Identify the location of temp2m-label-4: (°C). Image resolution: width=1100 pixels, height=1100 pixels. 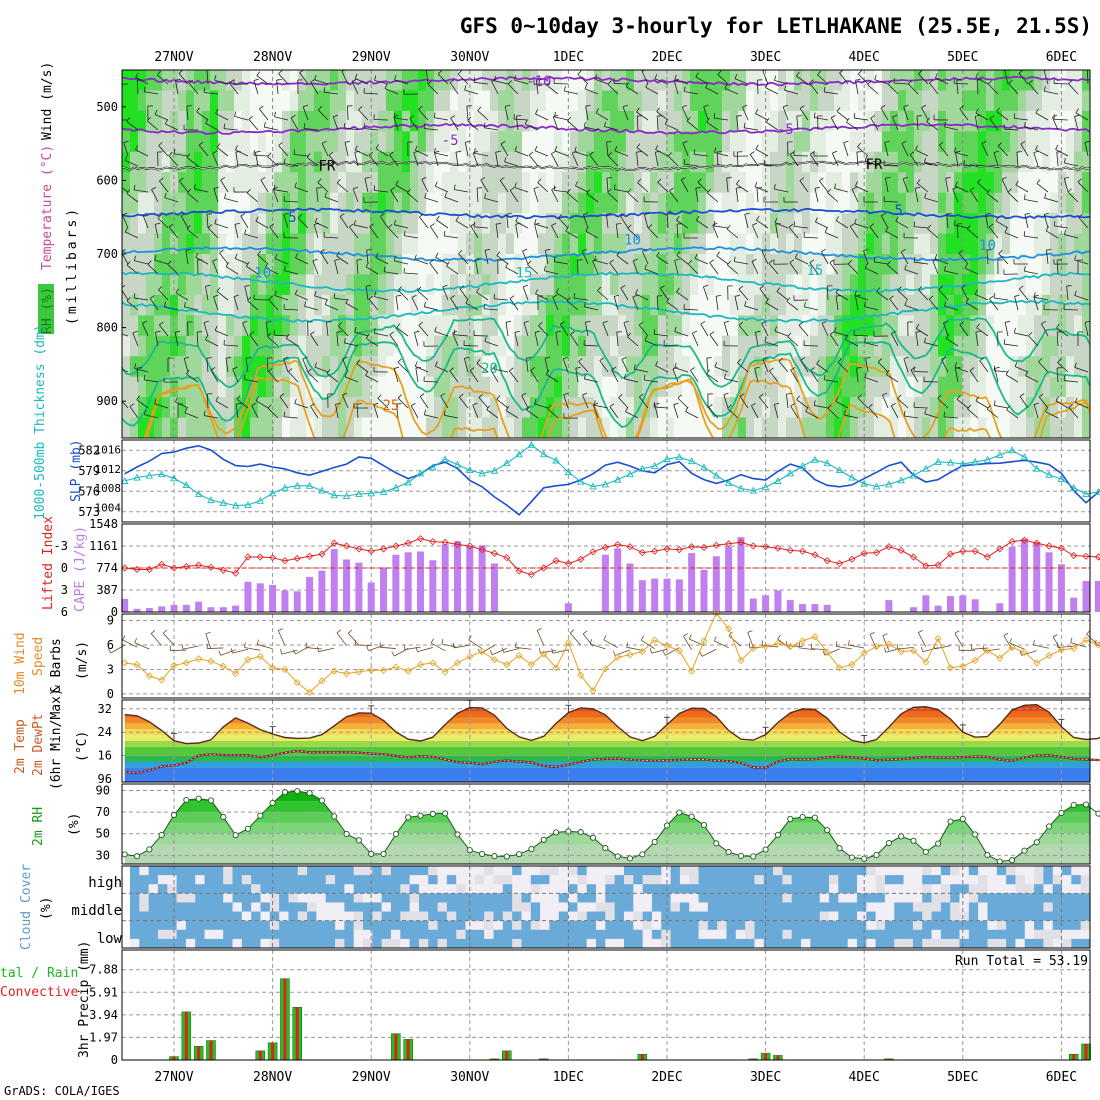
(82, 746).